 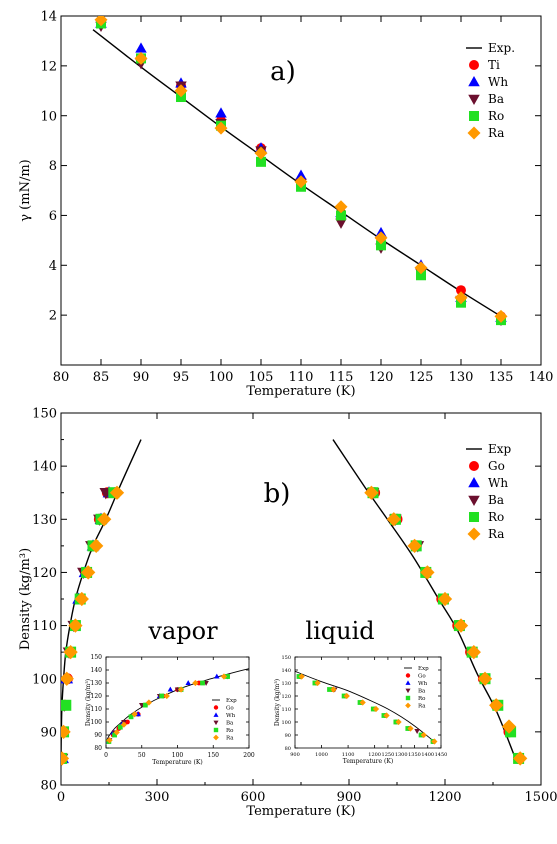 I want to click on inset-vapor-x-tick-label: 200, so click(x=249, y=755).